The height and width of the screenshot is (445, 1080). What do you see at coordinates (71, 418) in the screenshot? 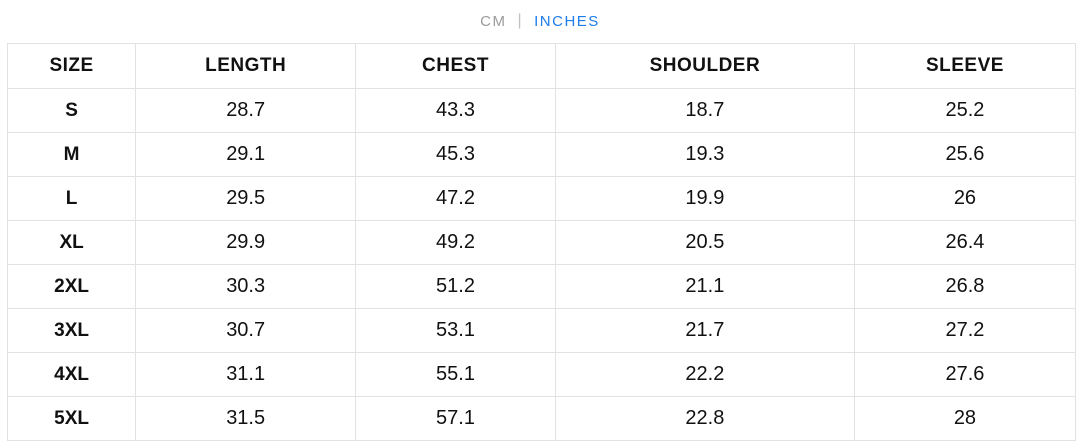
I see `size-cell: 5XL` at bounding box center [71, 418].